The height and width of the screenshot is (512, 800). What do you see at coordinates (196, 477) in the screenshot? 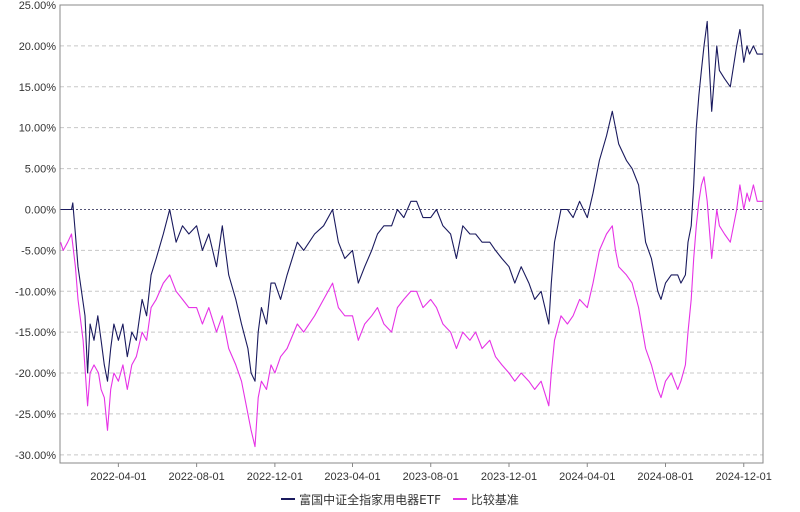
I see `x-tick-label: 2022-08-01` at bounding box center [196, 477].